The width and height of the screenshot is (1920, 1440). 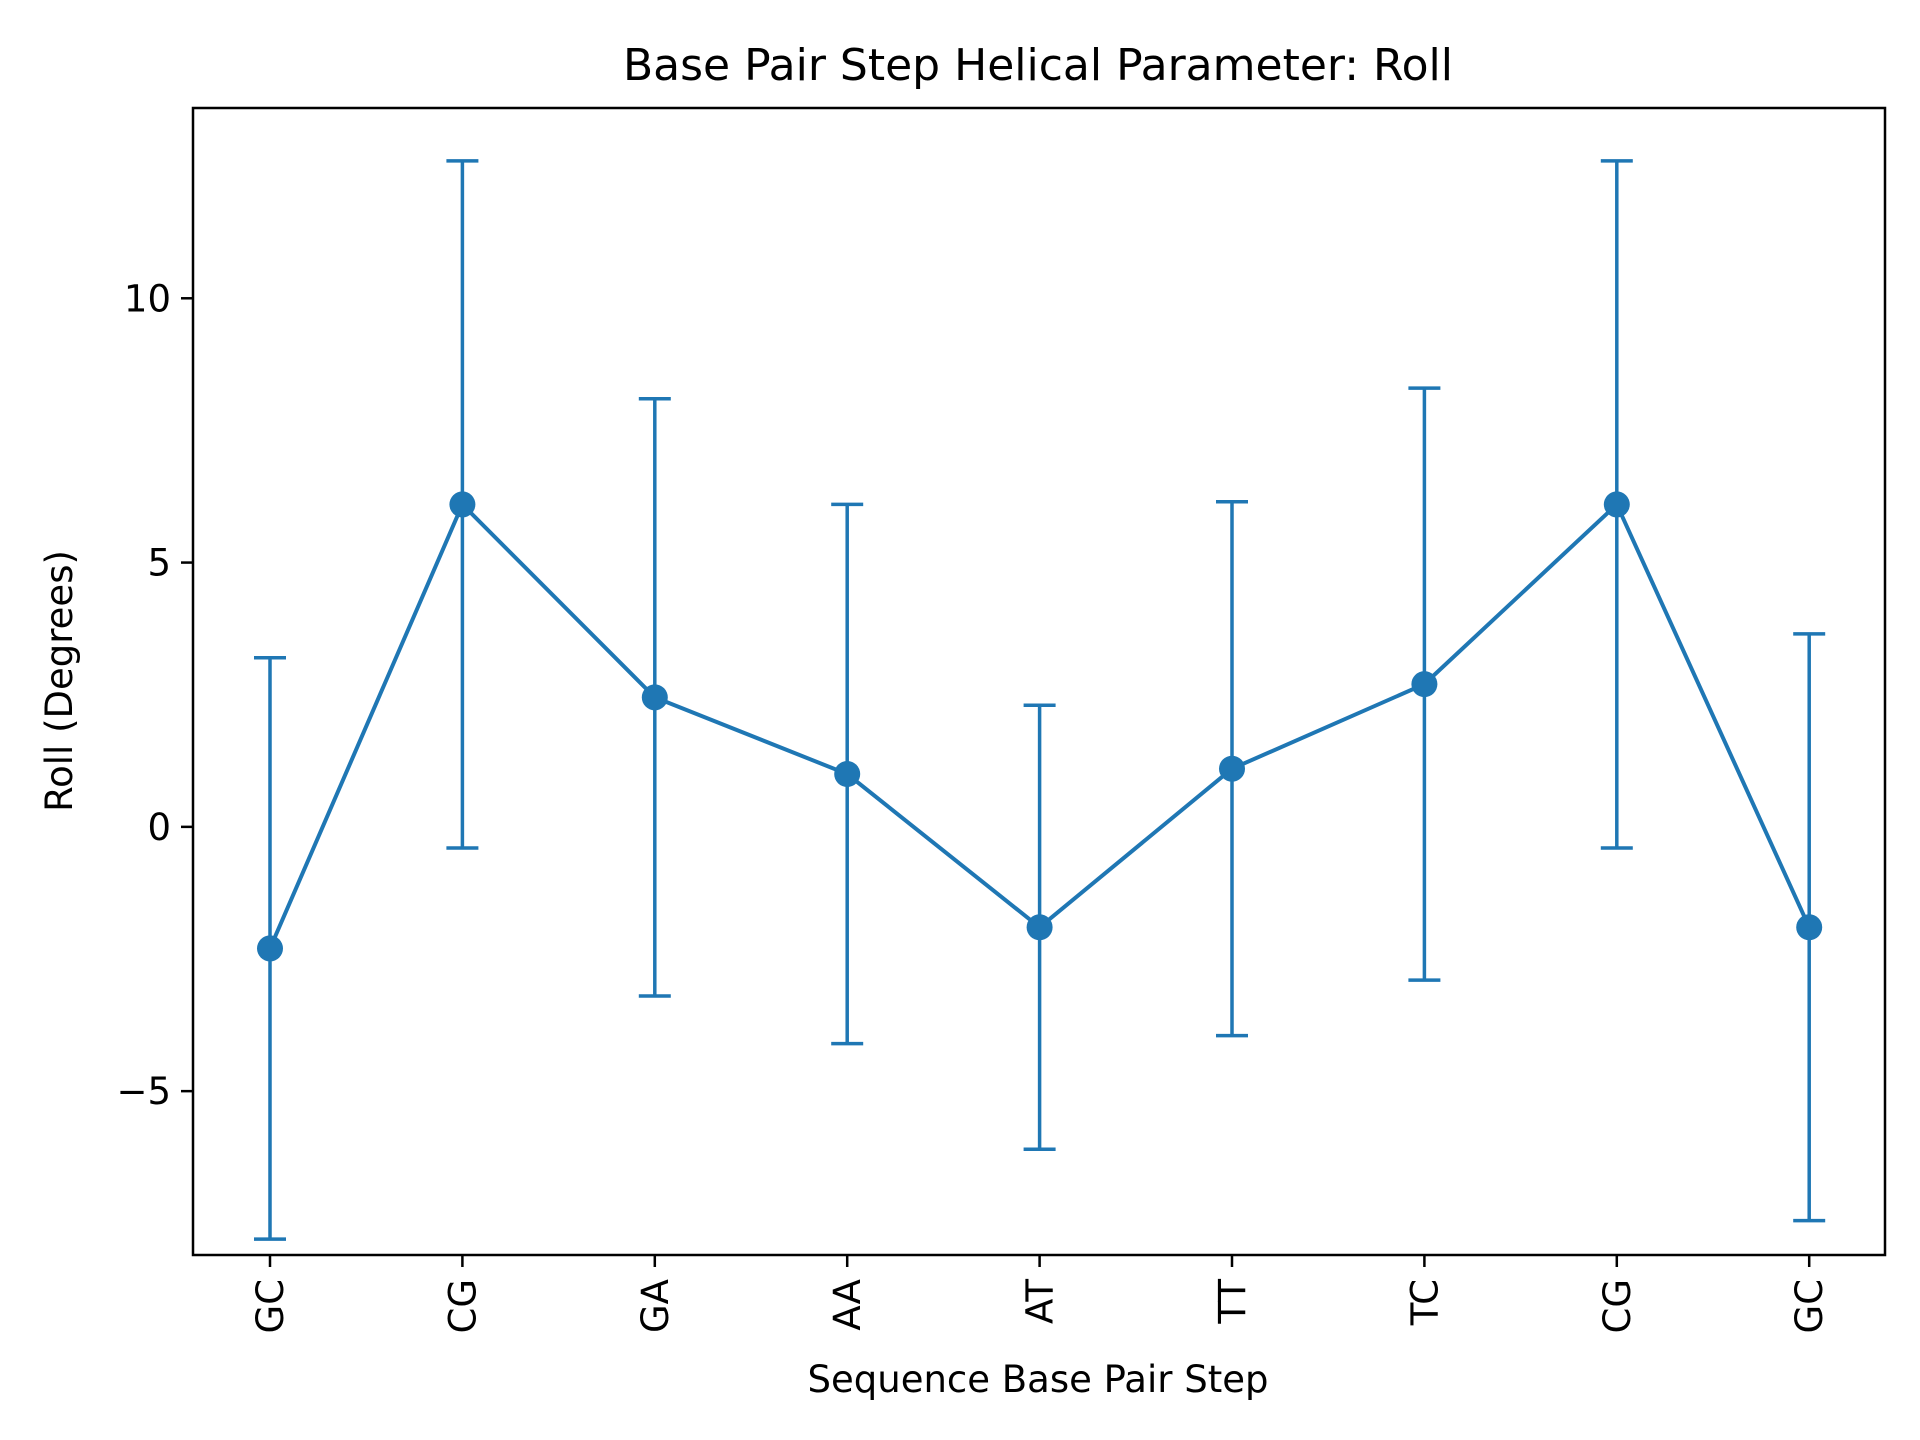 What do you see at coordinates (1040, 1301) in the screenshot?
I see `x-tick-label: AT` at bounding box center [1040, 1301].